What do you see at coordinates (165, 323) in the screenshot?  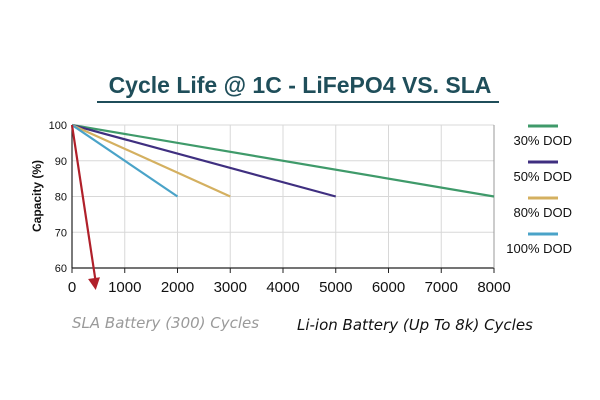 I see `sla-caption: SLA Battery (300) Cycles` at bounding box center [165, 323].